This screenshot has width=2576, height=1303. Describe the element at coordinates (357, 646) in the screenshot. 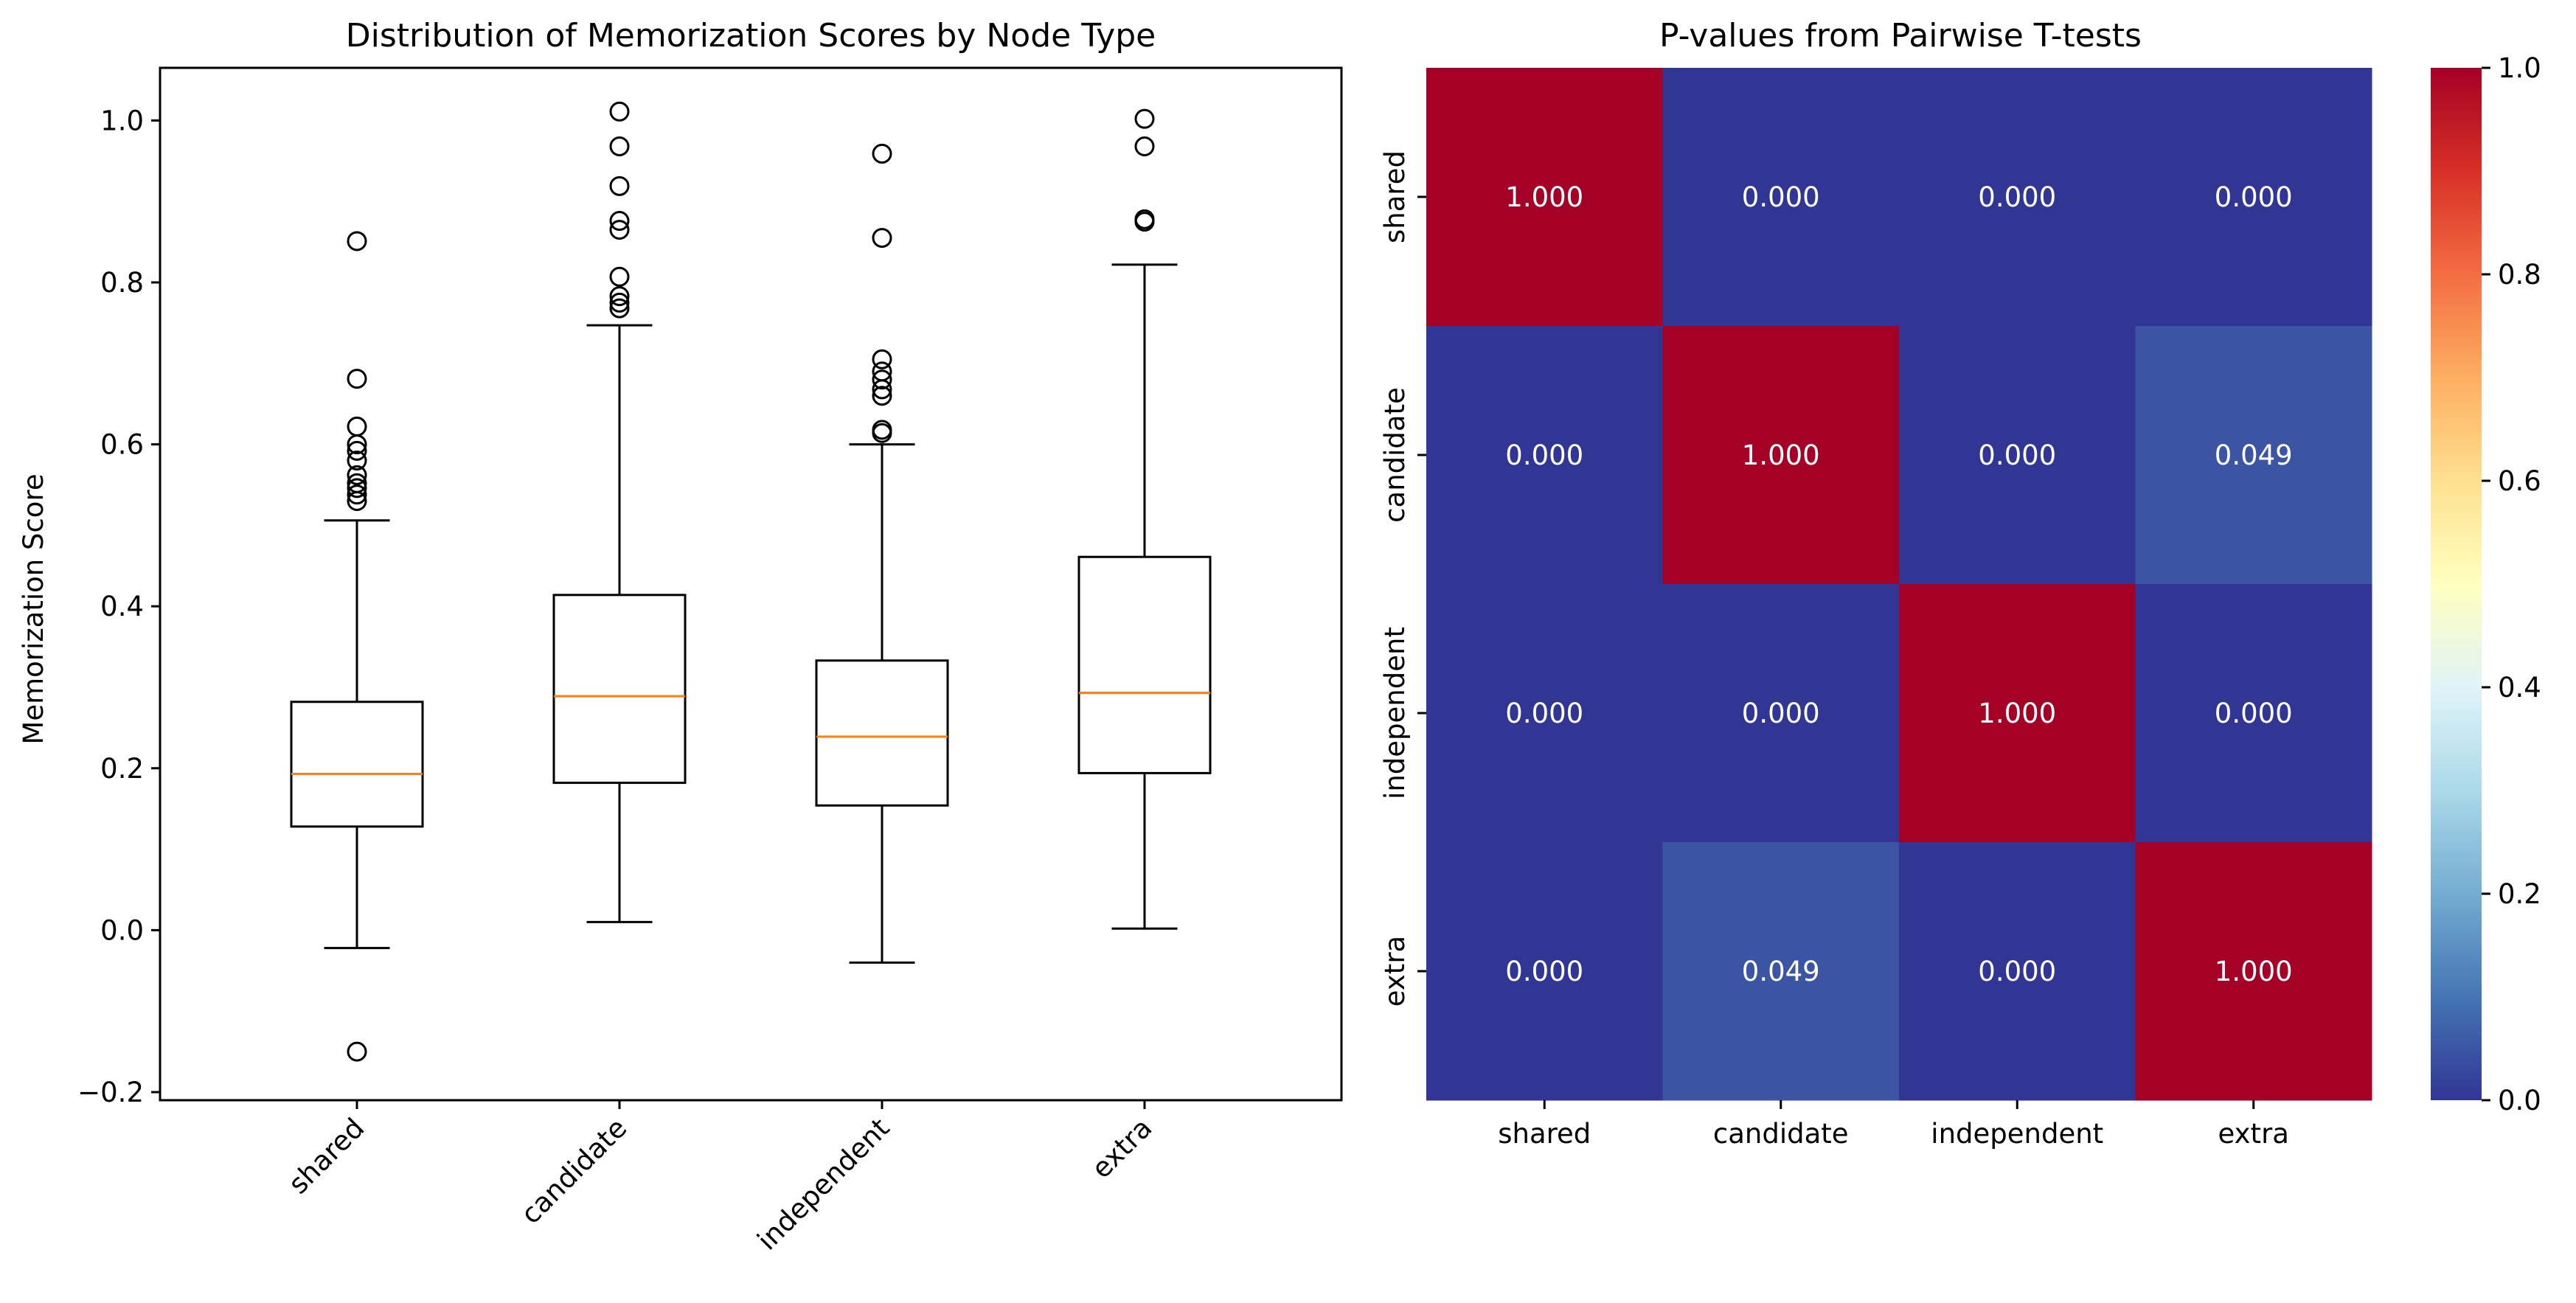

I see `box-shared` at that location.